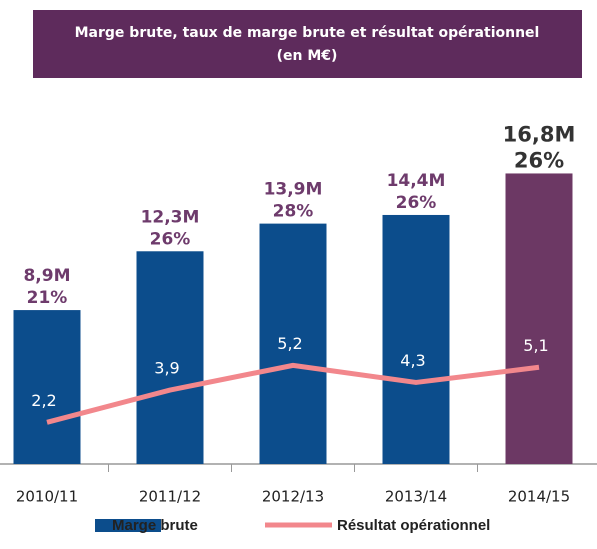  What do you see at coordinates (170, 497) in the screenshot?
I see `x-tick-label: 2011/12` at bounding box center [170, 497].